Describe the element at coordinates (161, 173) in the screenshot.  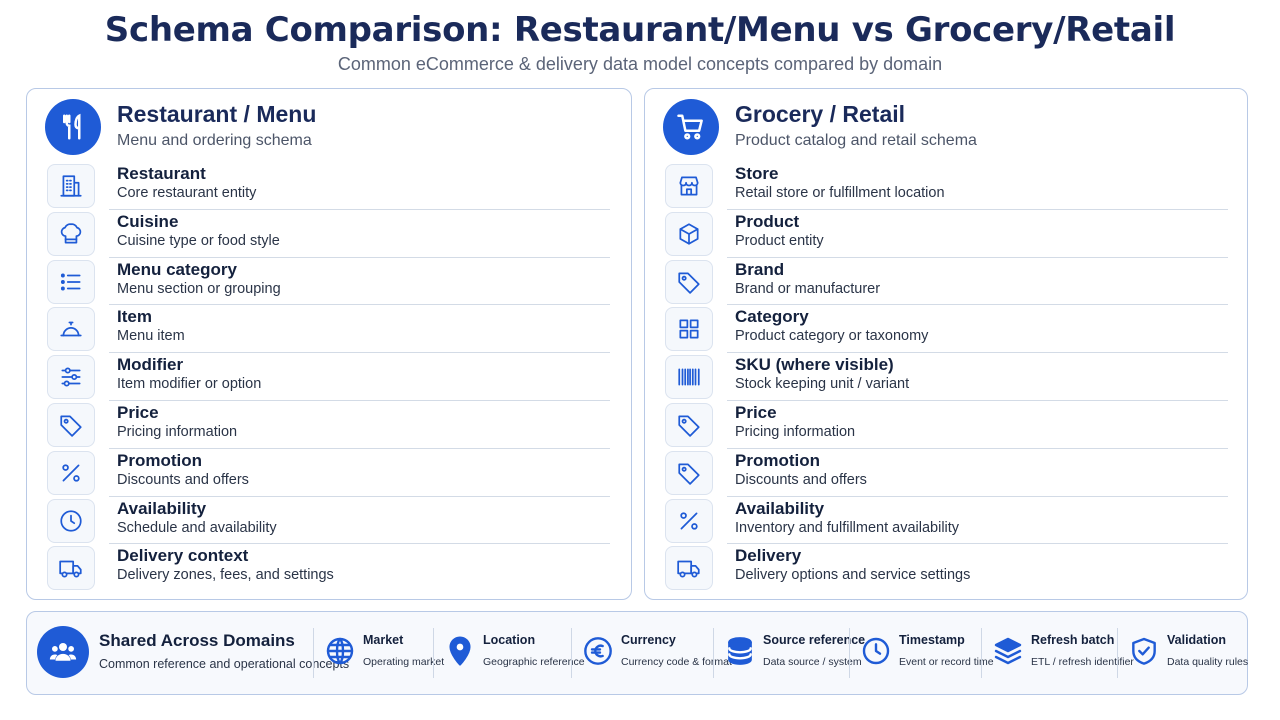
I see `concept-title: Restaurant` at that location.